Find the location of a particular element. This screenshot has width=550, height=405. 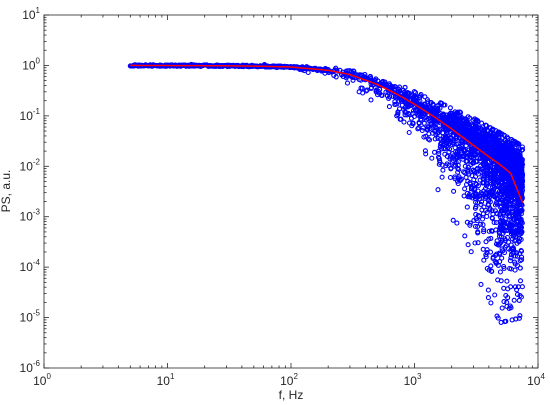

y-tick-label: 10⁻² is located at coordinates (30, 165).